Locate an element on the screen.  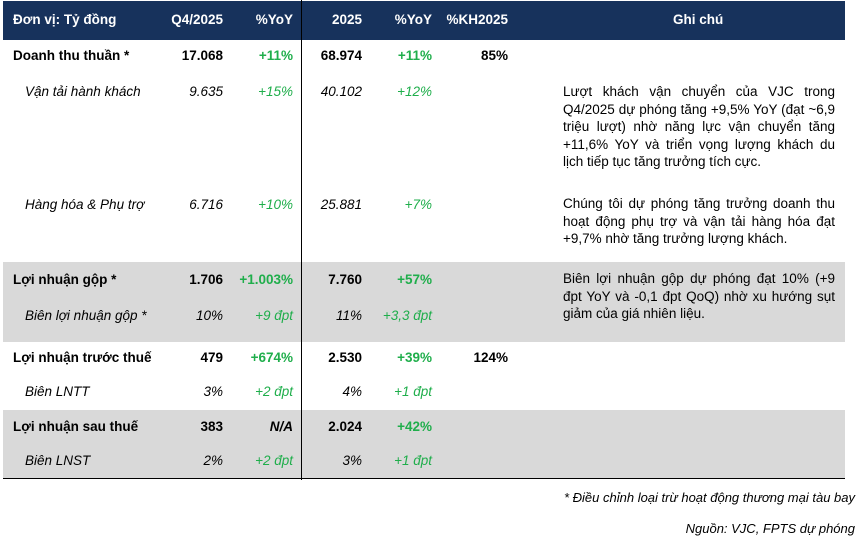
row-label: Doanh thu thuần * is located at coordinates (71, 55).